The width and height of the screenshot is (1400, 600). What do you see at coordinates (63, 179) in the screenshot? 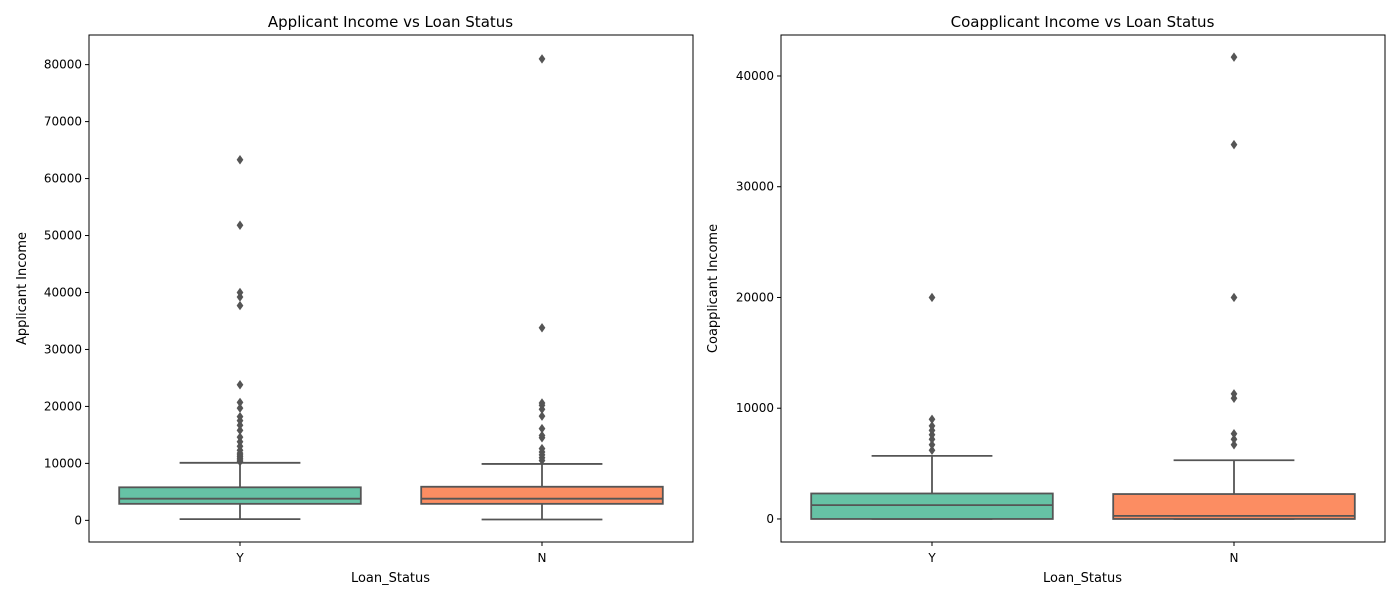
I see `y-tick-label: 60000` at bounding box center [63, 179].